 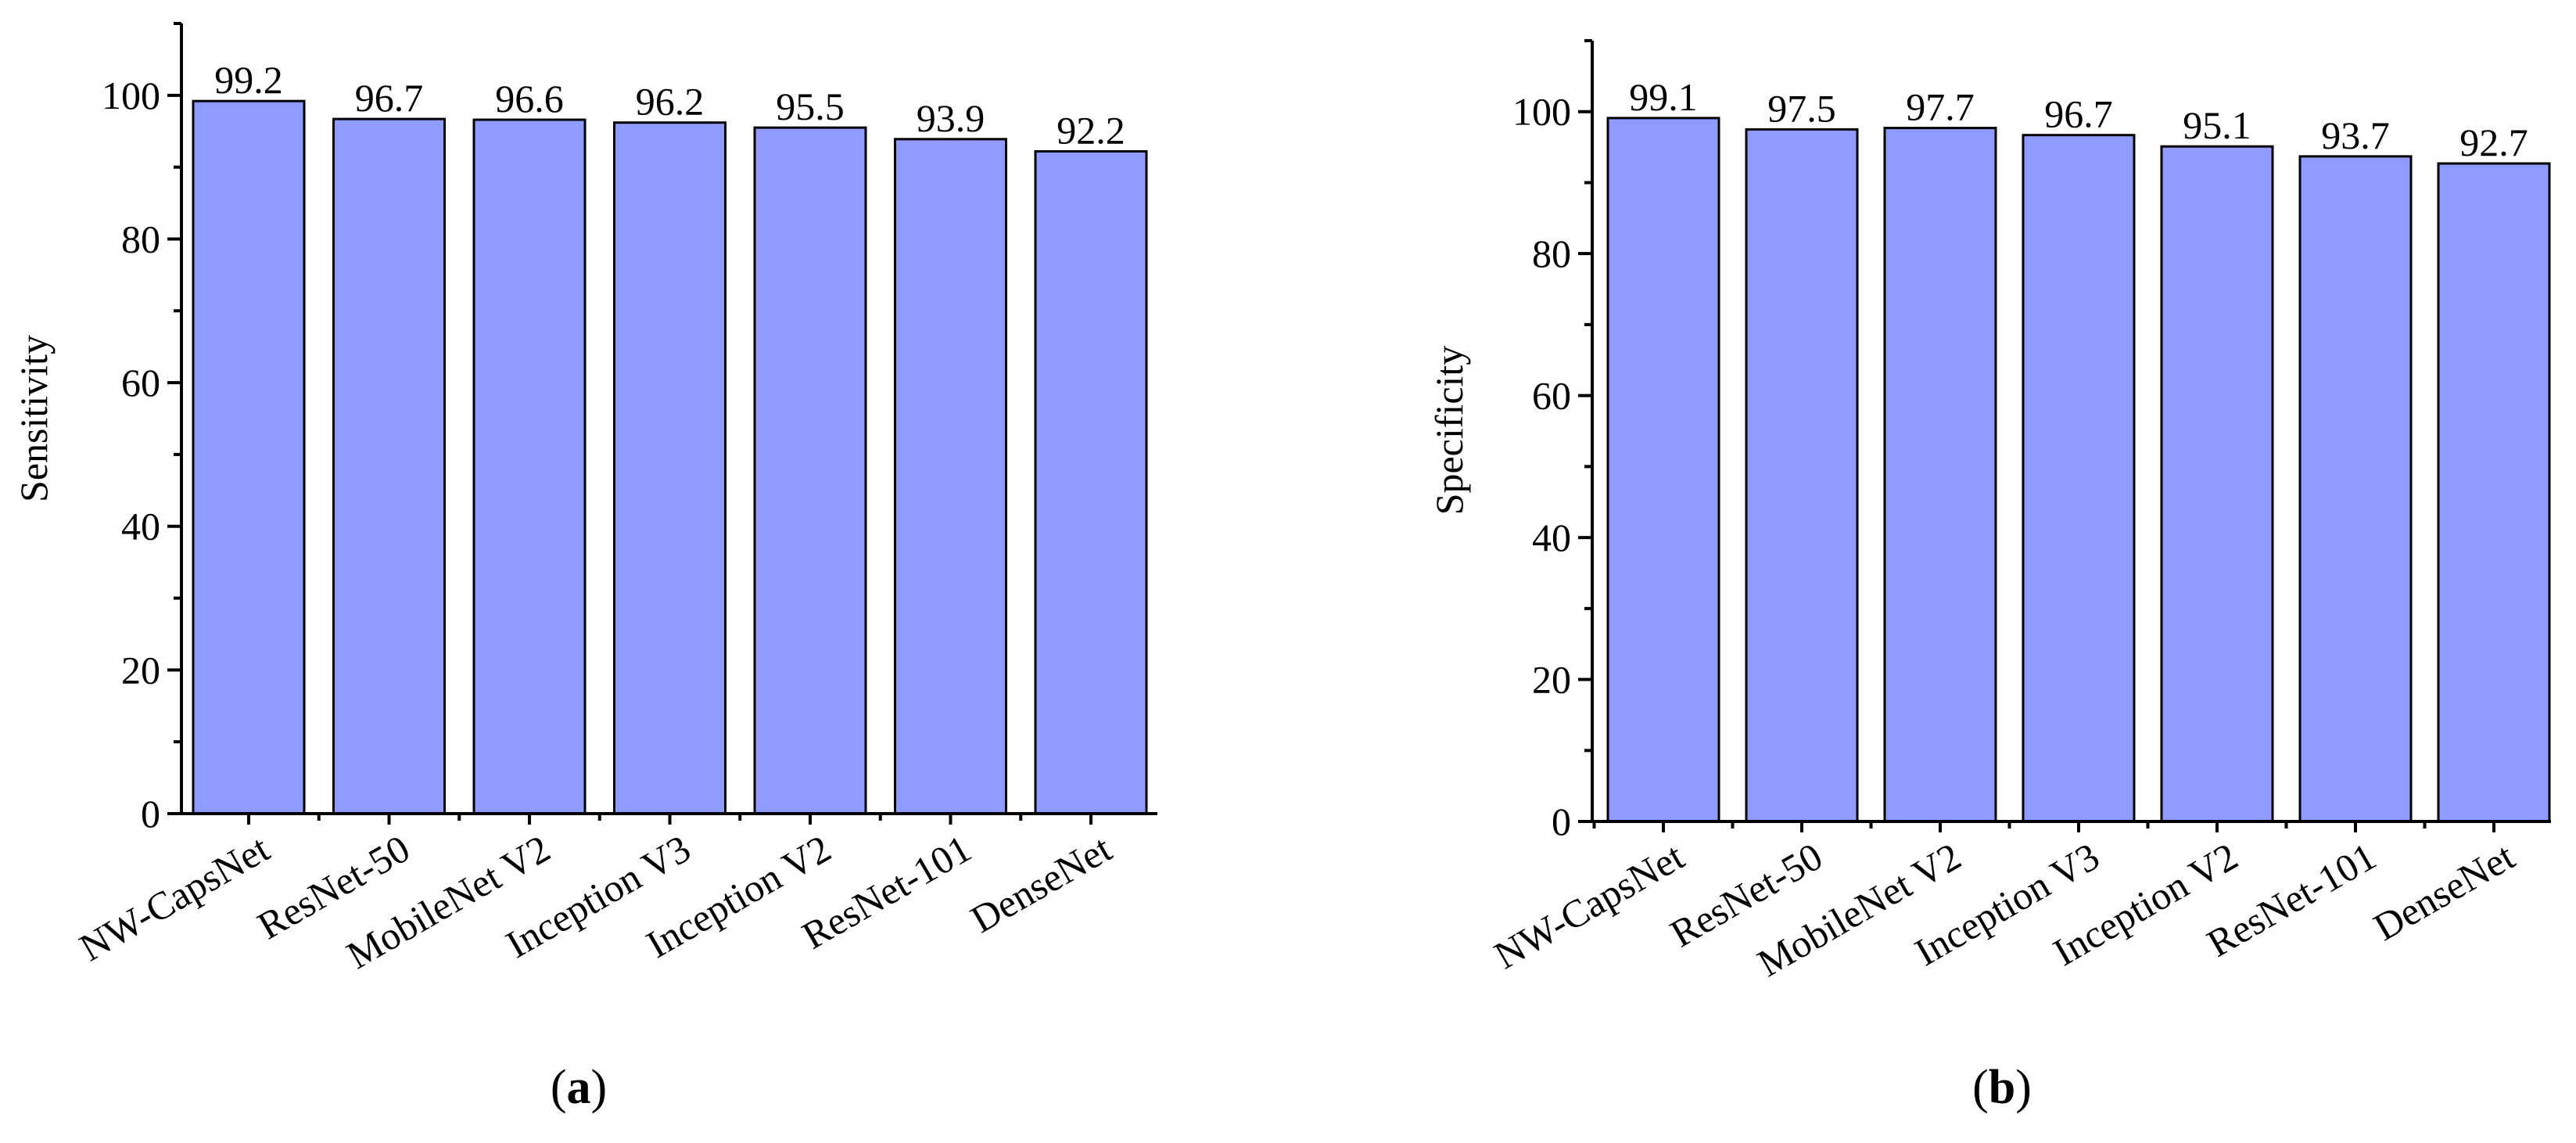 What do you see at coordinates (34, 418) in the screenshot?
I see `y-axis-label: Sensitivity` at bounding box center [34, 418].